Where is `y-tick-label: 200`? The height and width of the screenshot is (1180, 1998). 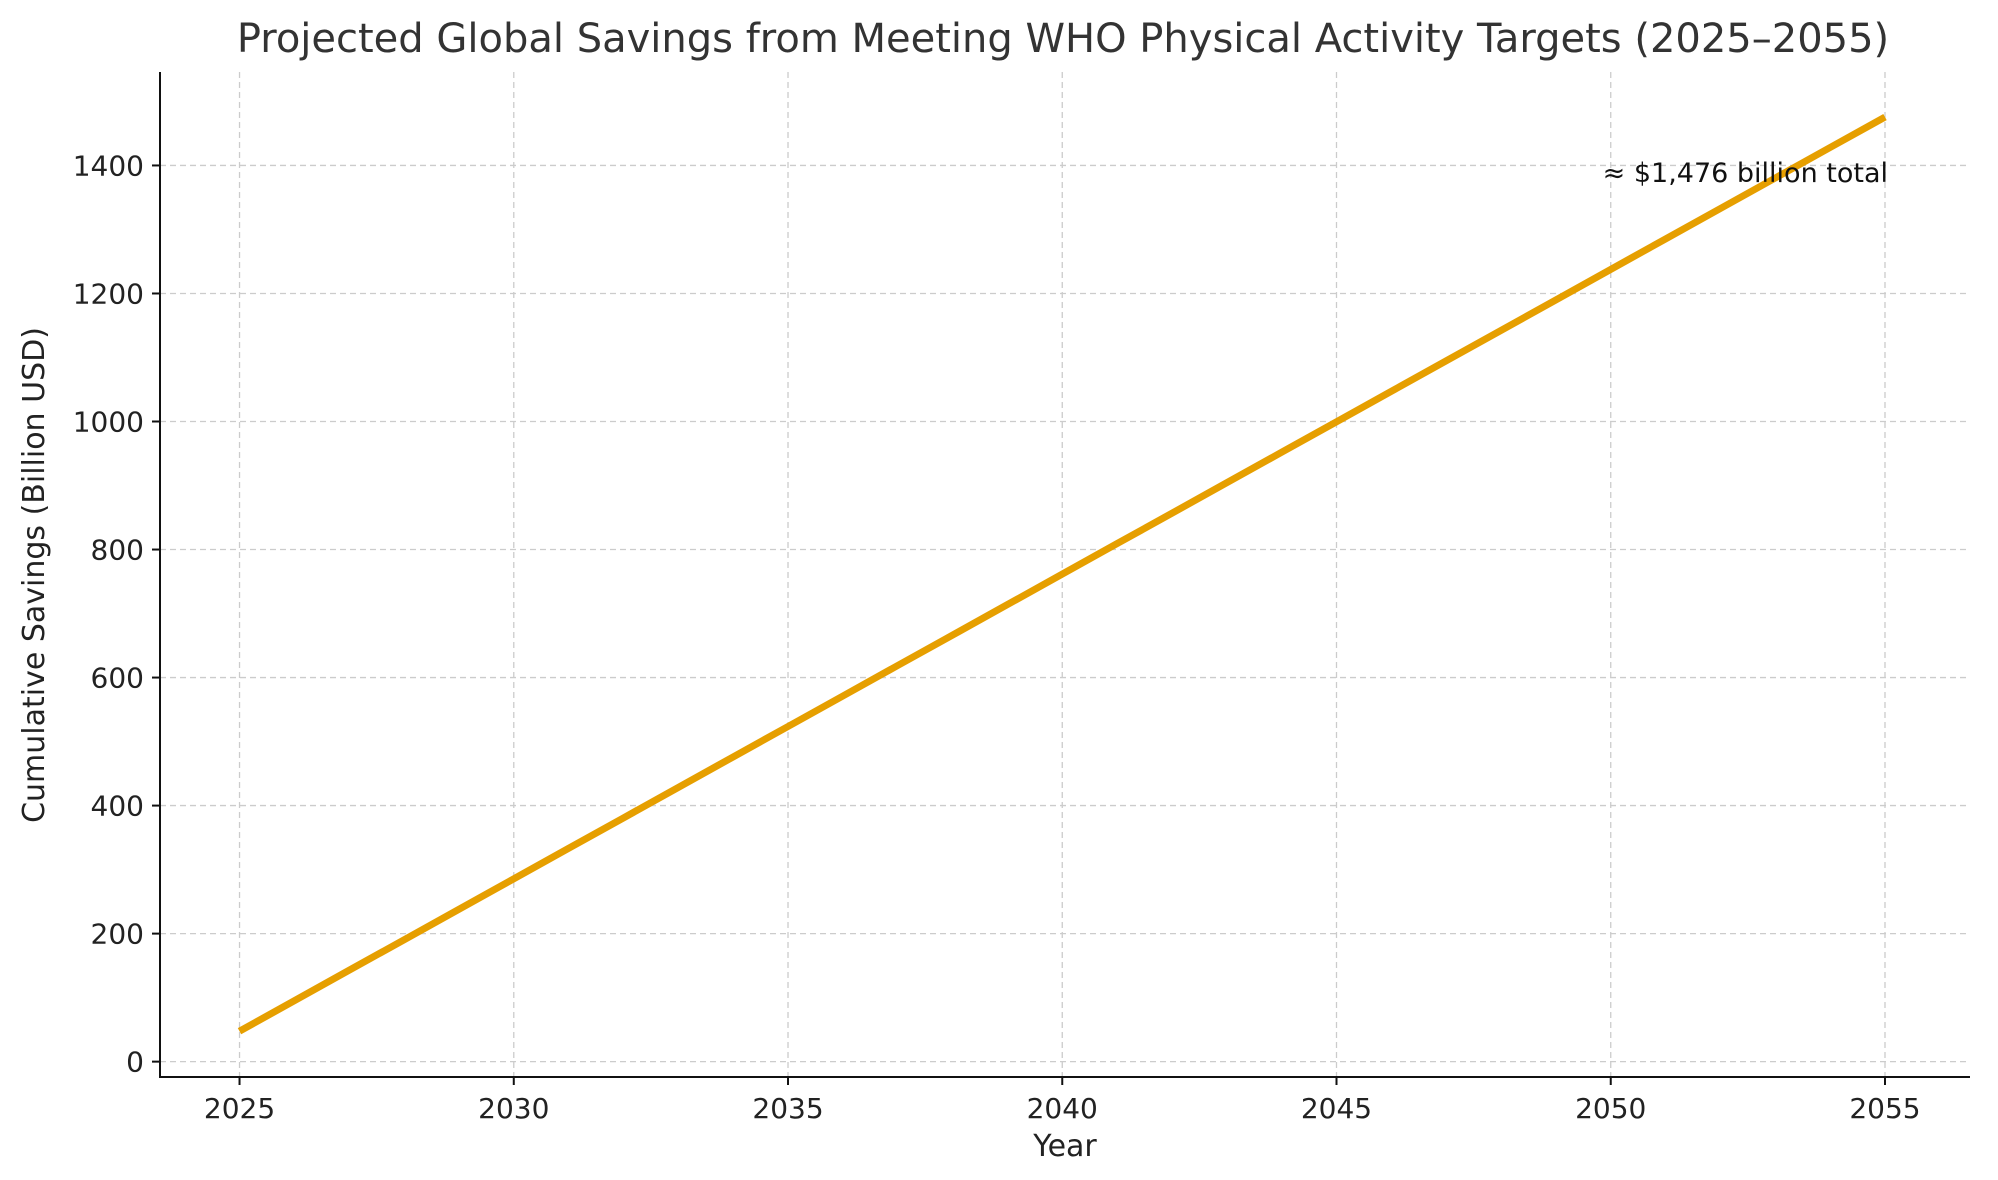
y-tick-label: 200 is located at coordinates (117, 934).